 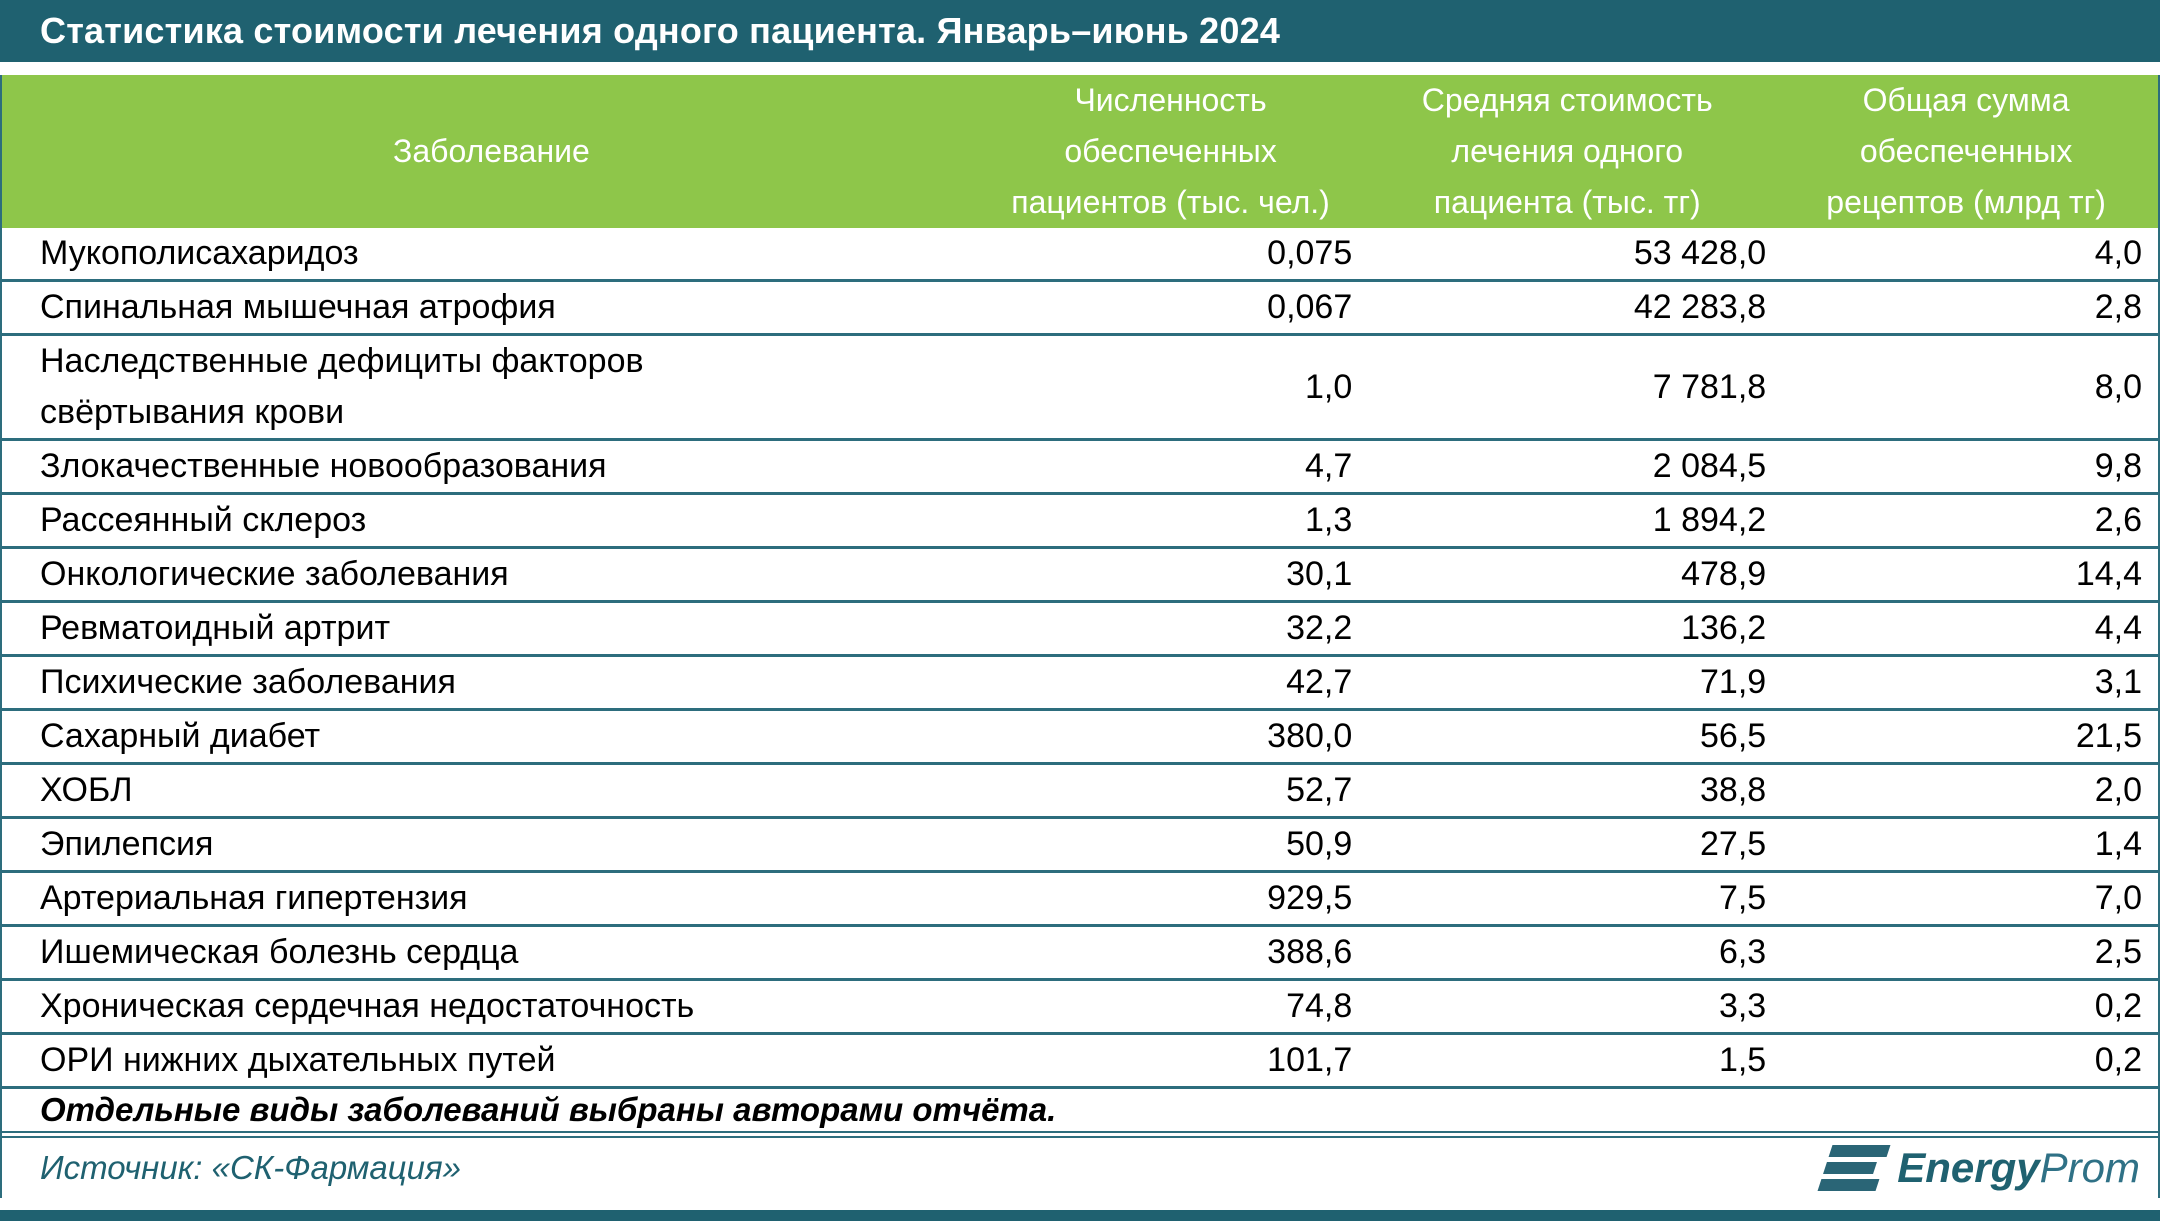 What do you see at coordinates (1170, 575) in the screenshot?
I see `patients-cell: 30,1` at bounding box center [1170, 575].